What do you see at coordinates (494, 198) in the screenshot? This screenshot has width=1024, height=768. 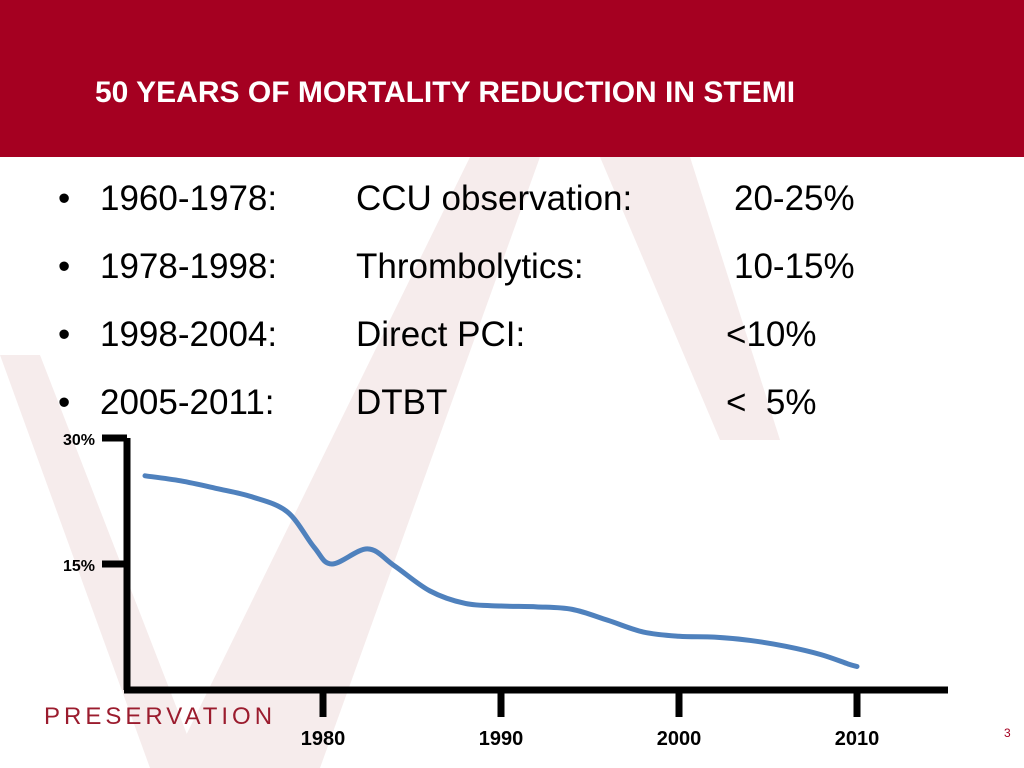 I see `bullet-description: CCU observation:` at bounding box center [494, 198].